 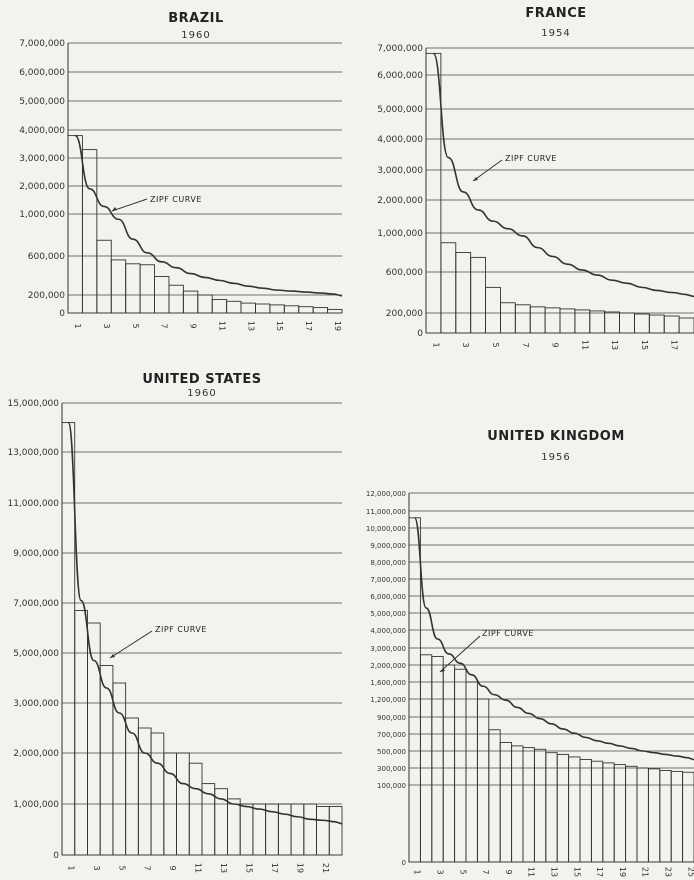 What do you see at coordinates (388, 700) in the screenshot?
I see `y-tick-label: 1,200,000` at bounding box center [388, 700].